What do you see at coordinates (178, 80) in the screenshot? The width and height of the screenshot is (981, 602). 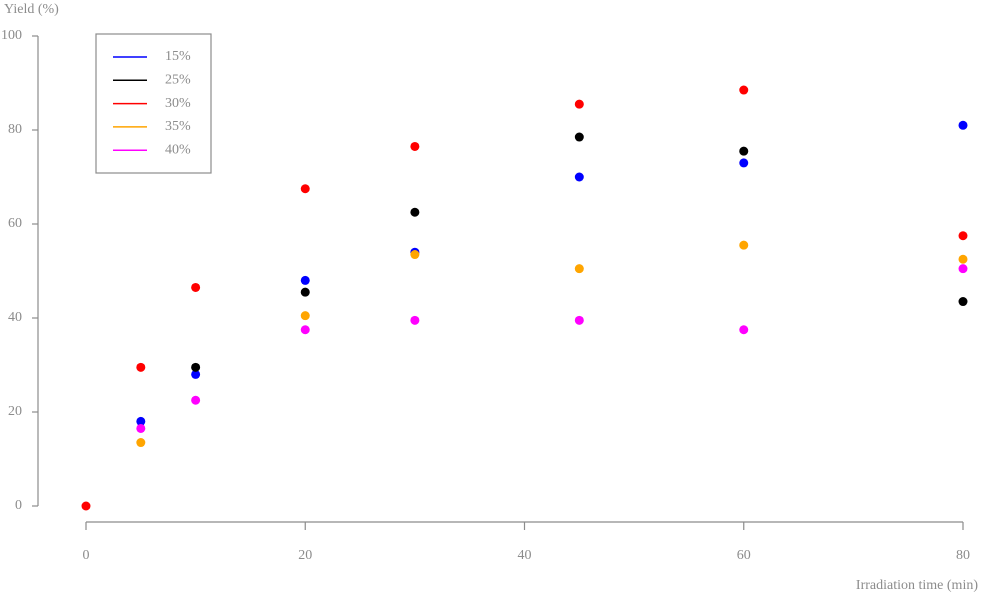 I see `legend-label: 25%` at bounding box center [178, 80].